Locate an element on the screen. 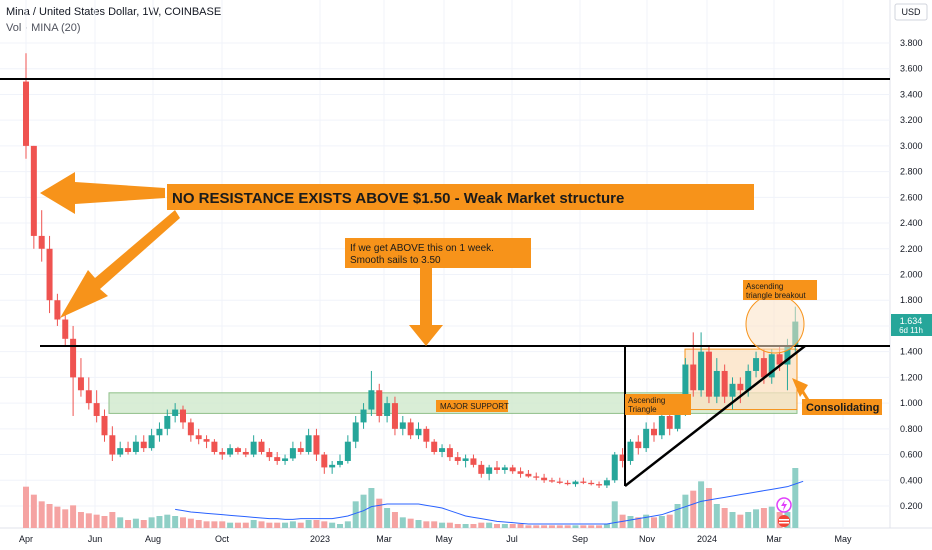 This screenshot has width=932, height=550. breakout-label-box is located at coordinates (780, 290).